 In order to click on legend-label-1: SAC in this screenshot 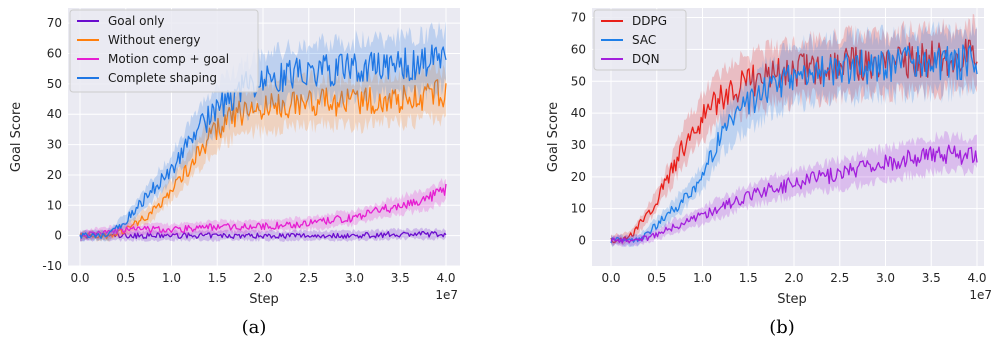, I will do `click(644, 40)`.